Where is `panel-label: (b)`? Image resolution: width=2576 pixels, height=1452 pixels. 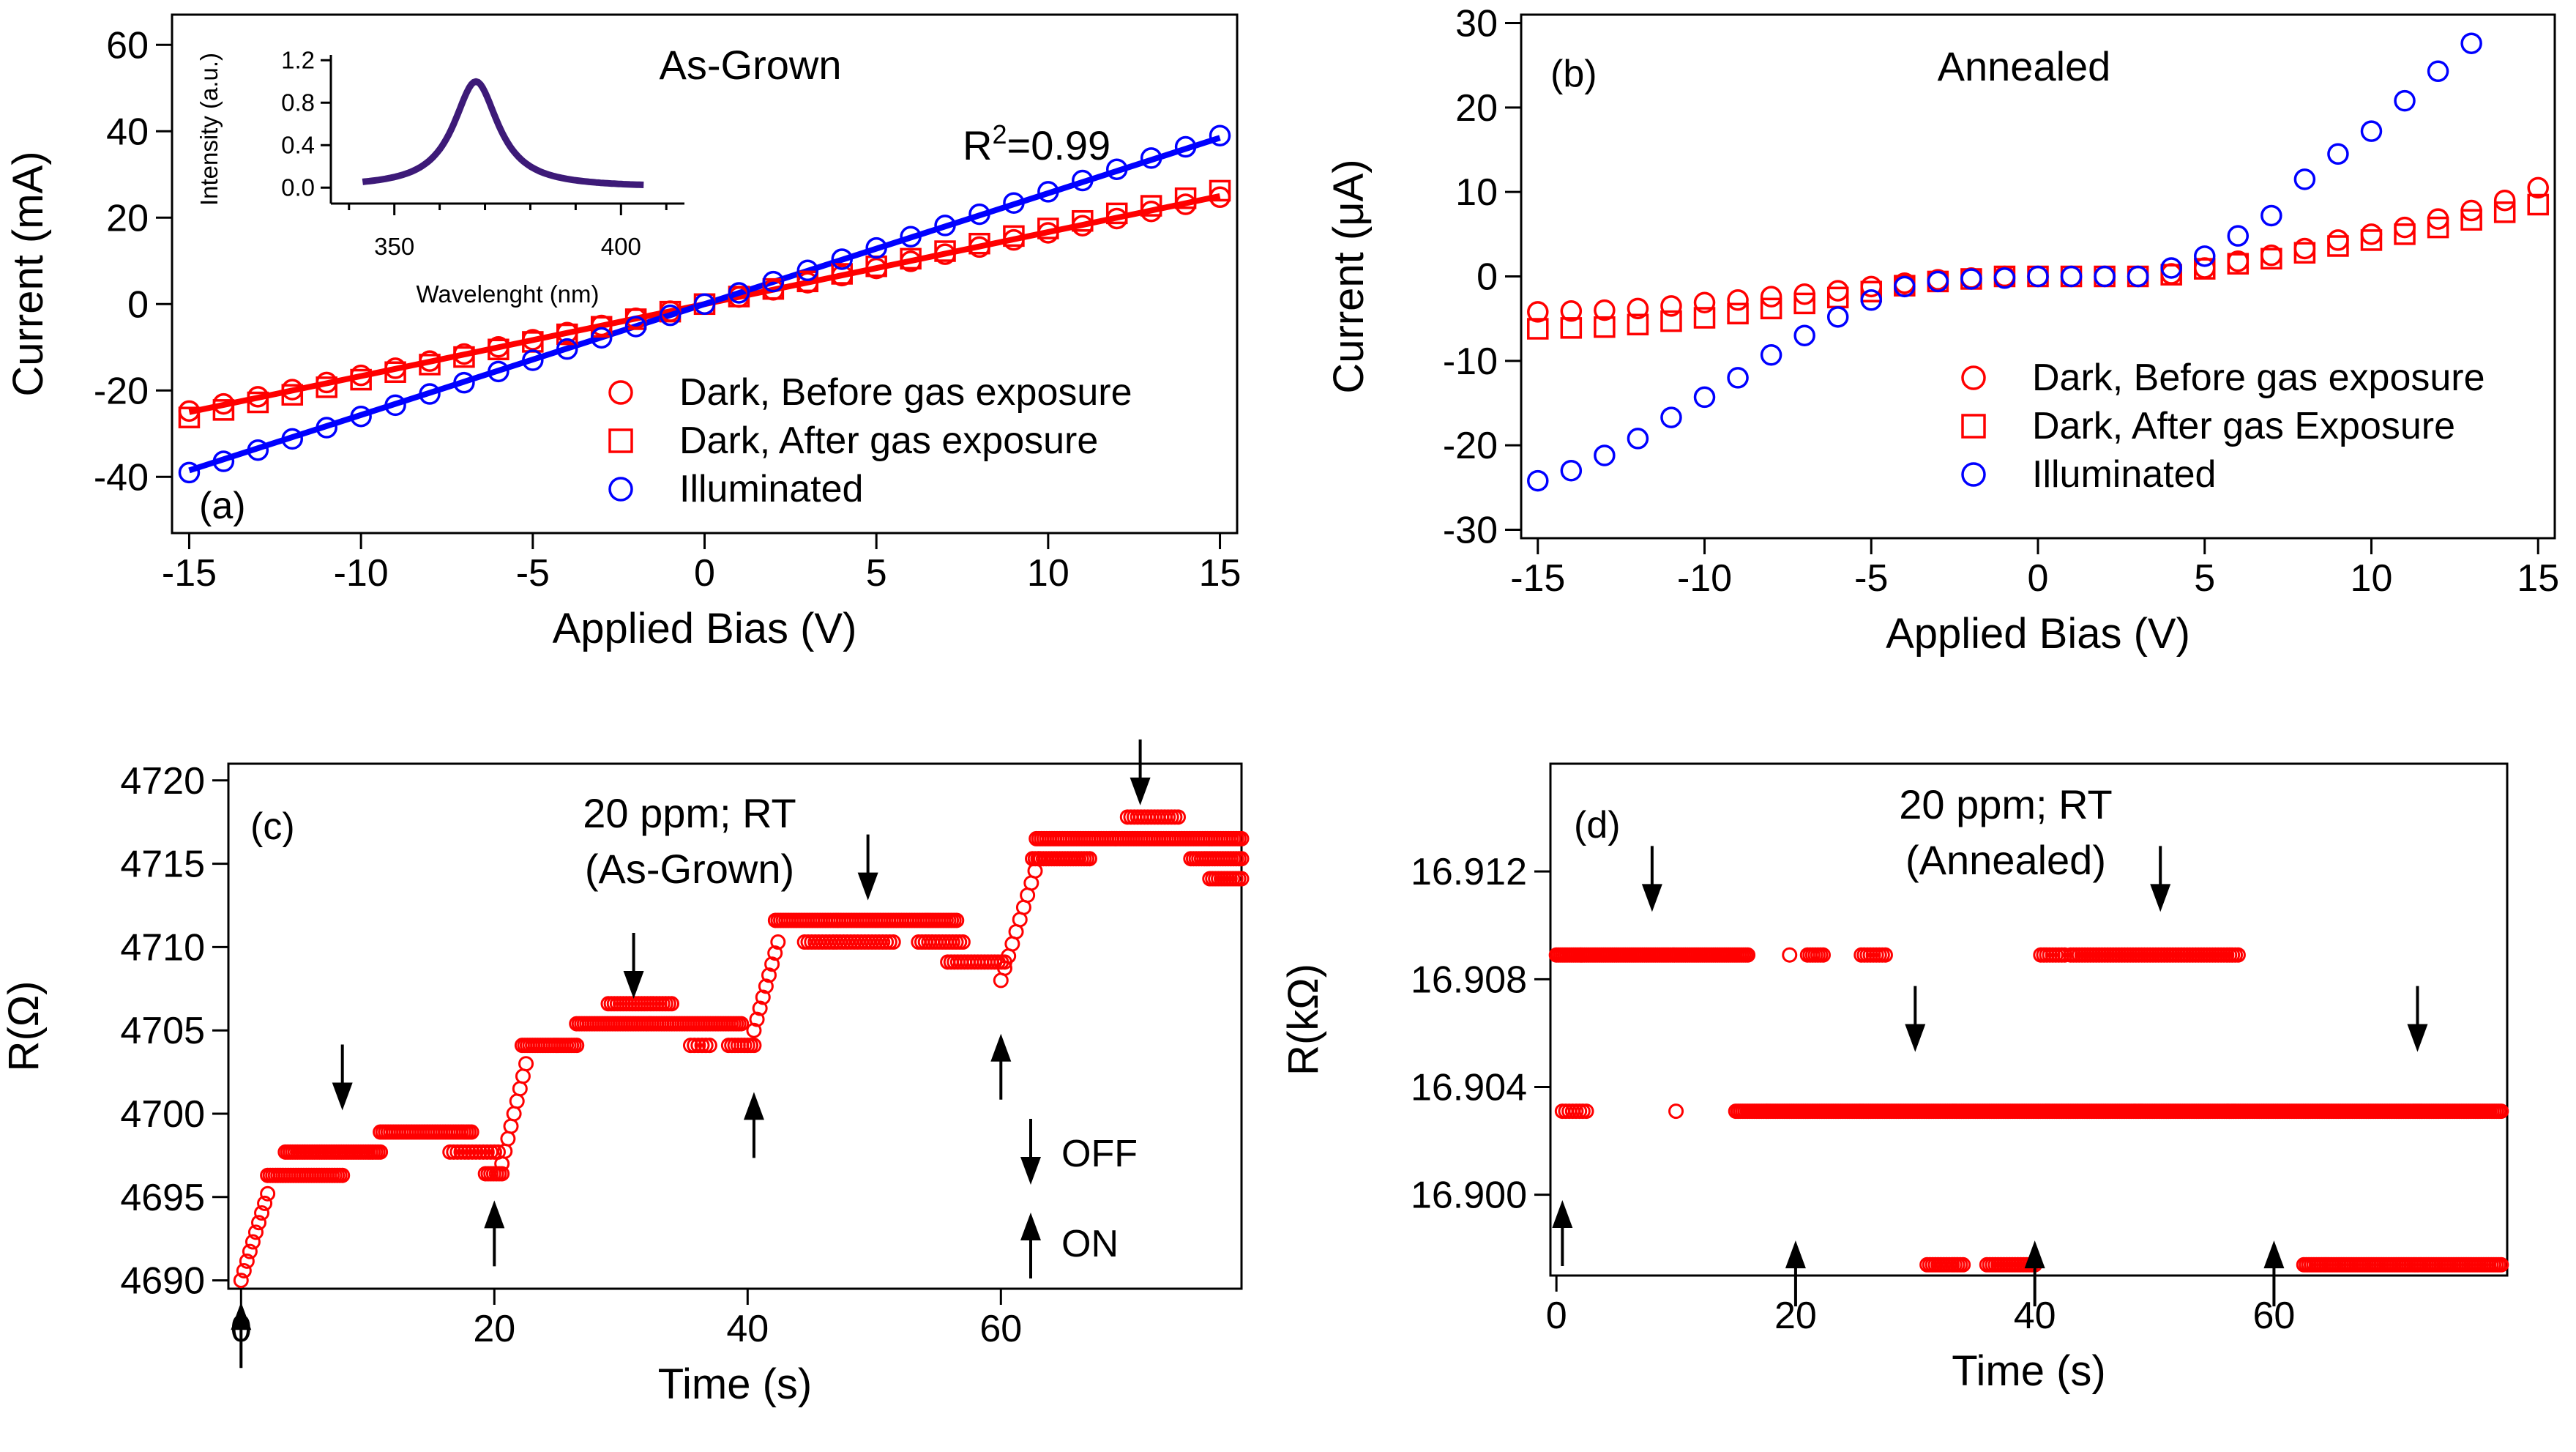
panel-label: (b) is located at coordinates (1573, 74).